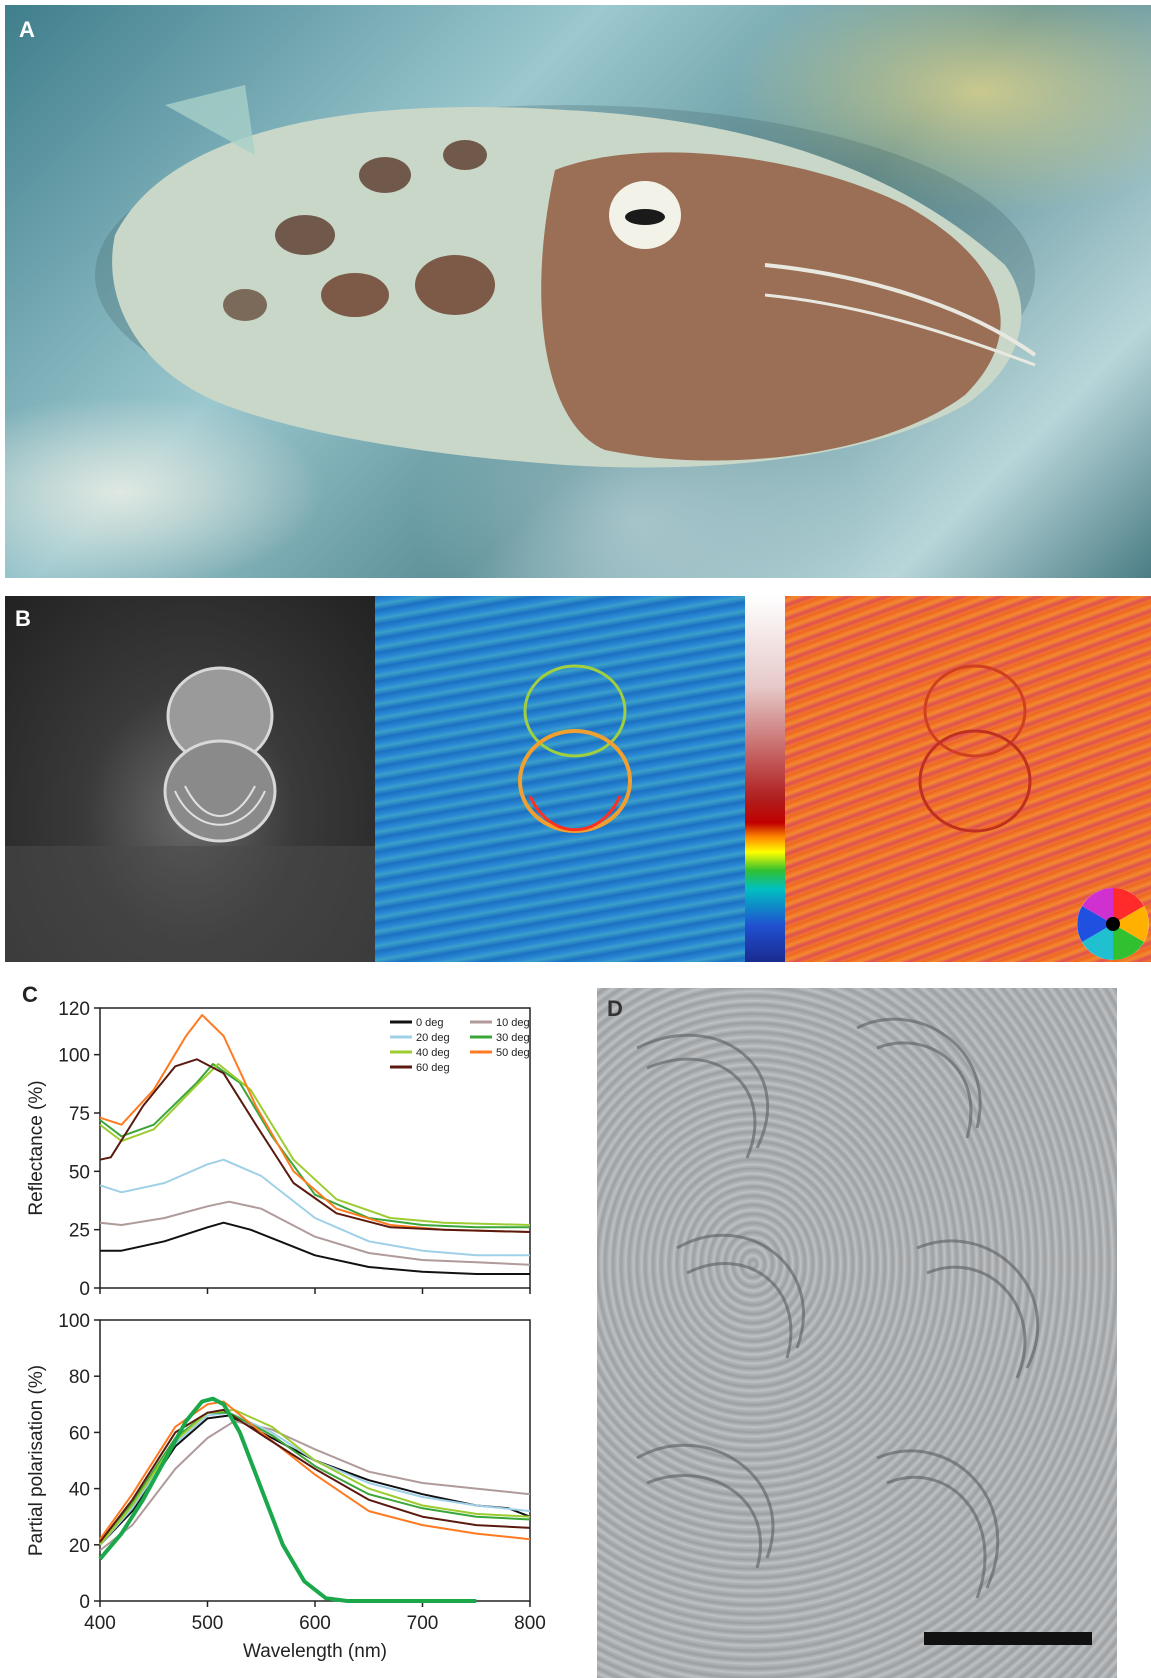 This screenshot has height=1678, width=1151. Describe the element at coordinates (615, 1008) in the screenshot. I see `panel-label-d: D` at that location.